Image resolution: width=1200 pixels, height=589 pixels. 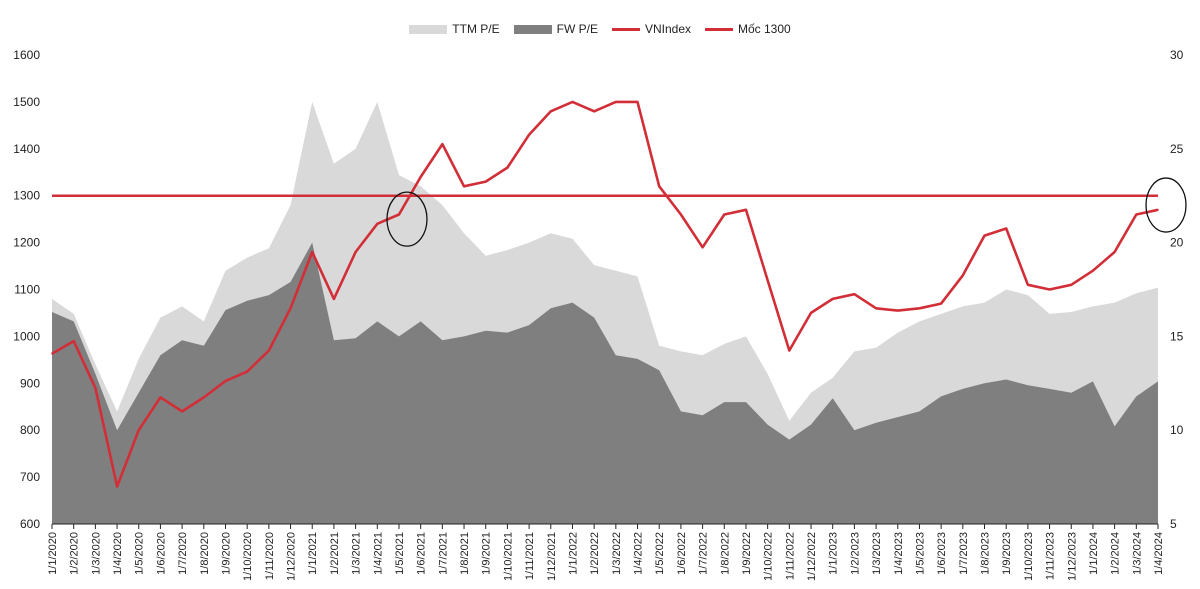 I want to click on x-tick-label: 1/12/2023, so click(x=1072, y=556).